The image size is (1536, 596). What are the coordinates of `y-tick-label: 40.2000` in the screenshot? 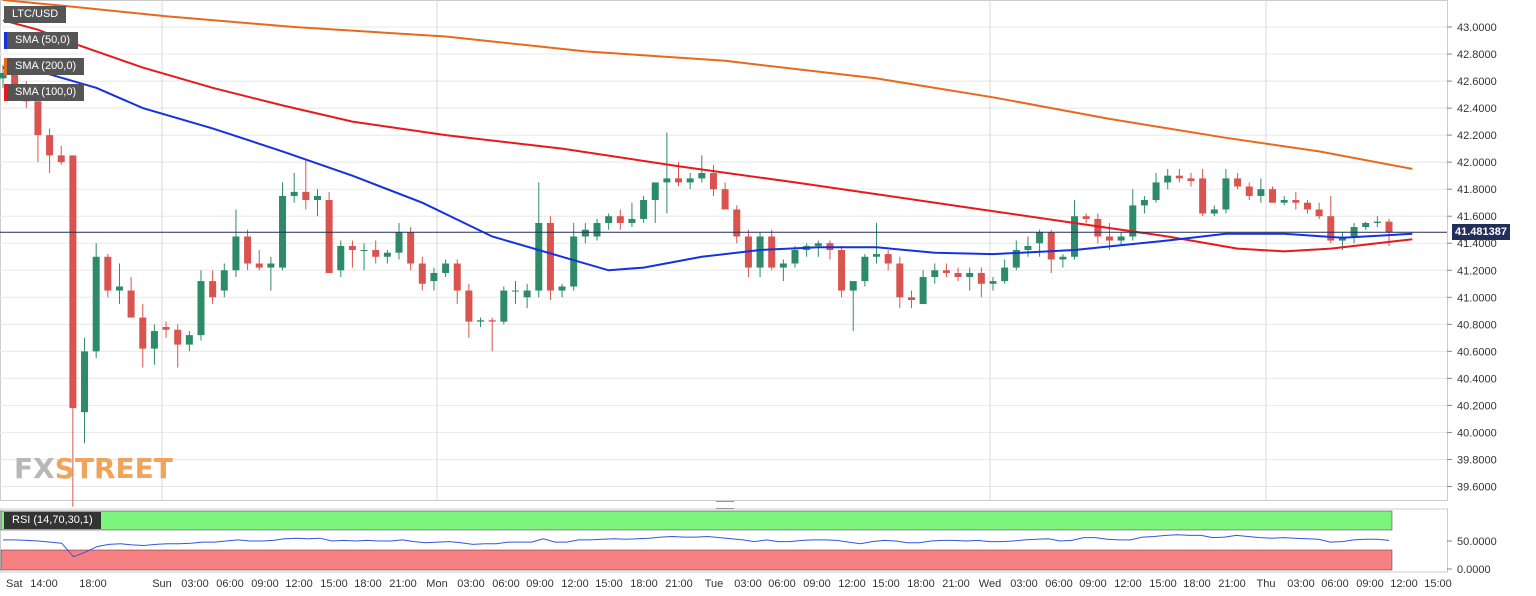 It's located at (1477, 406).